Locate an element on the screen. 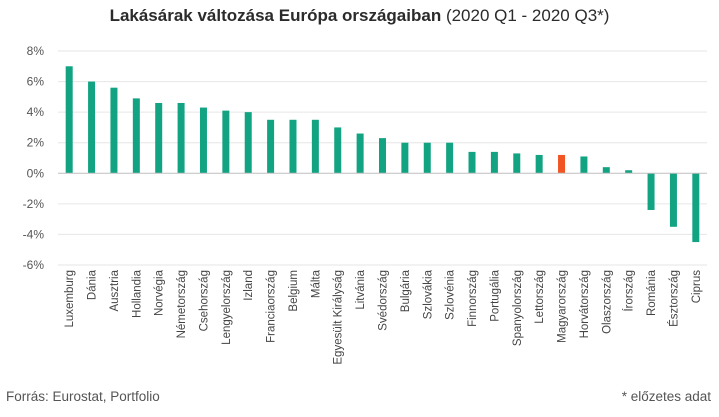  x-category-label: Lengyelország is located at coordinates (227, 307).